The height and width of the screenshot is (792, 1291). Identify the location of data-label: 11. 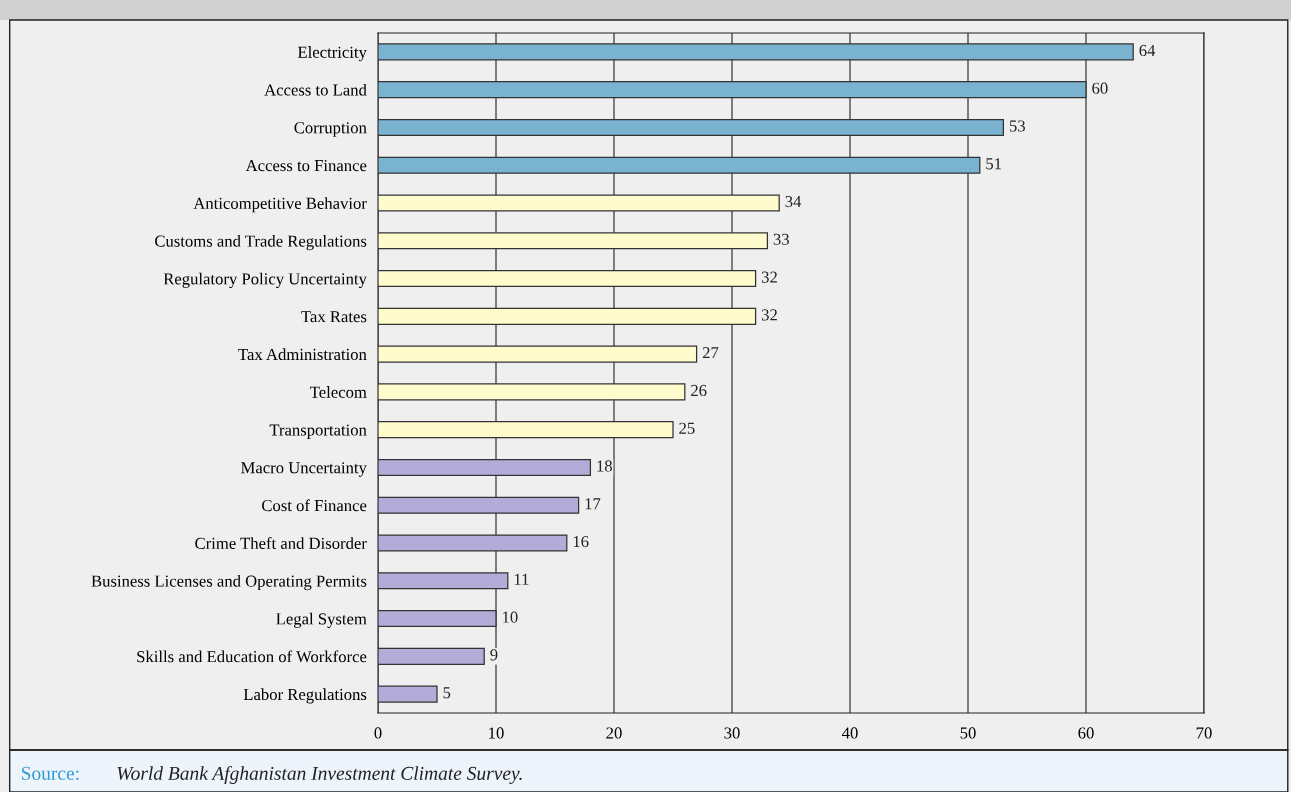
(521, 579).